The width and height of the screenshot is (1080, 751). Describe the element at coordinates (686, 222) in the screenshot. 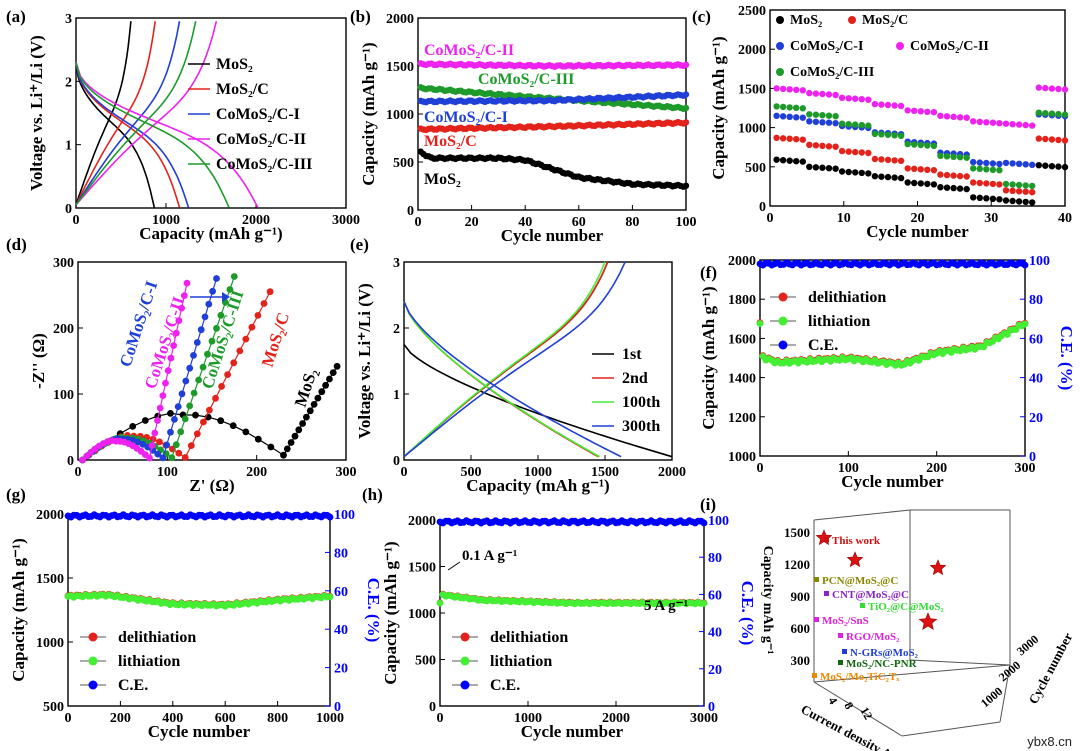

I see `x-tick-label: 100` at that location.